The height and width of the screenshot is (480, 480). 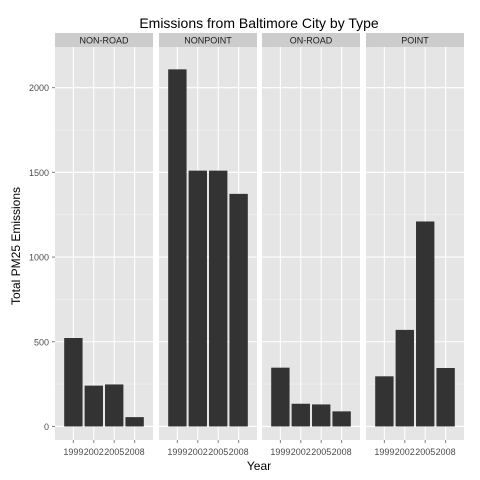 What do you see at coordinates (259, 23) in the screenshot?
I see `chart-title: Emissions from Baltimore City by Type` at bounding box center [259, 23].